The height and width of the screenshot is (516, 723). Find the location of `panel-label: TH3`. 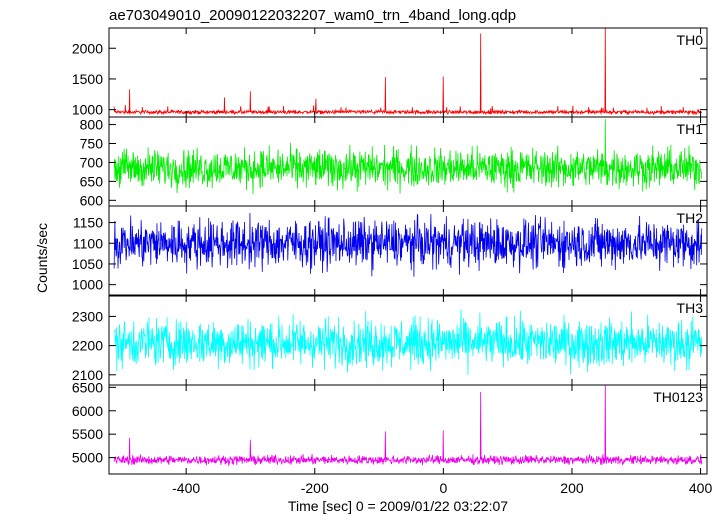

panel-label: TH3 is located at coordinates (690, 308).